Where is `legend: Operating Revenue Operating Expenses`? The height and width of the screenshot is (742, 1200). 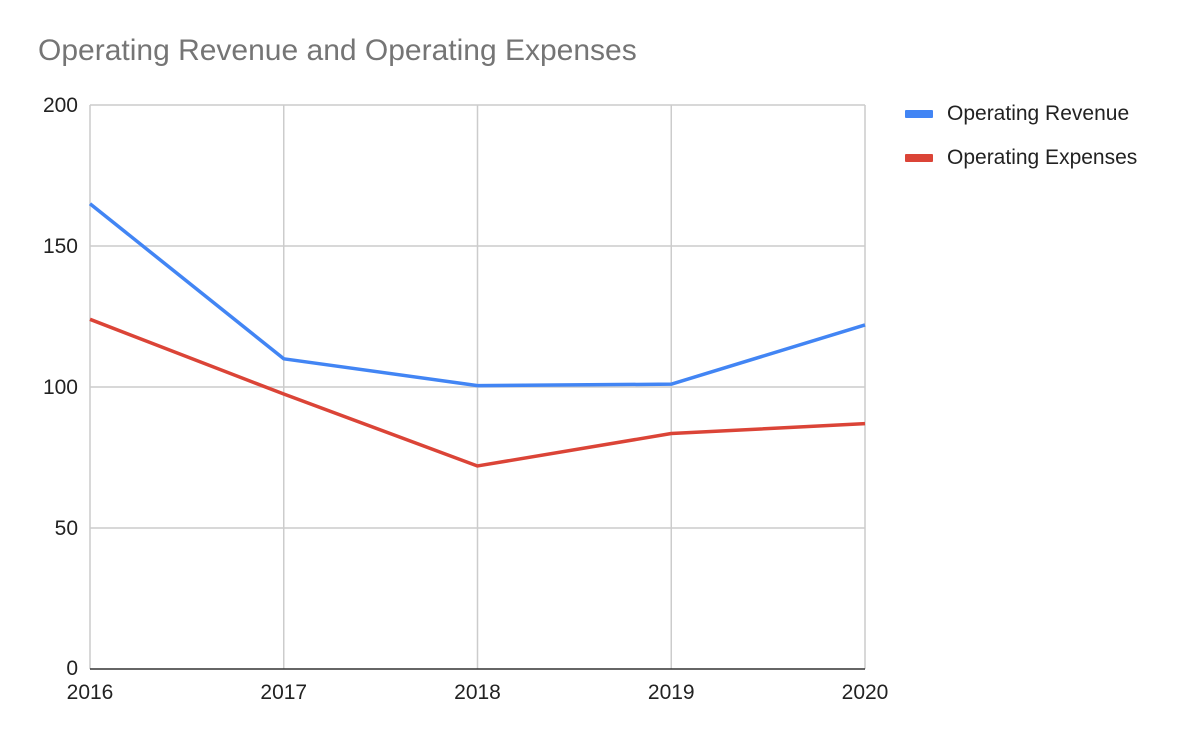 legend: Operating Revenue Operating Expenses is located at coordinates (1021, 136).